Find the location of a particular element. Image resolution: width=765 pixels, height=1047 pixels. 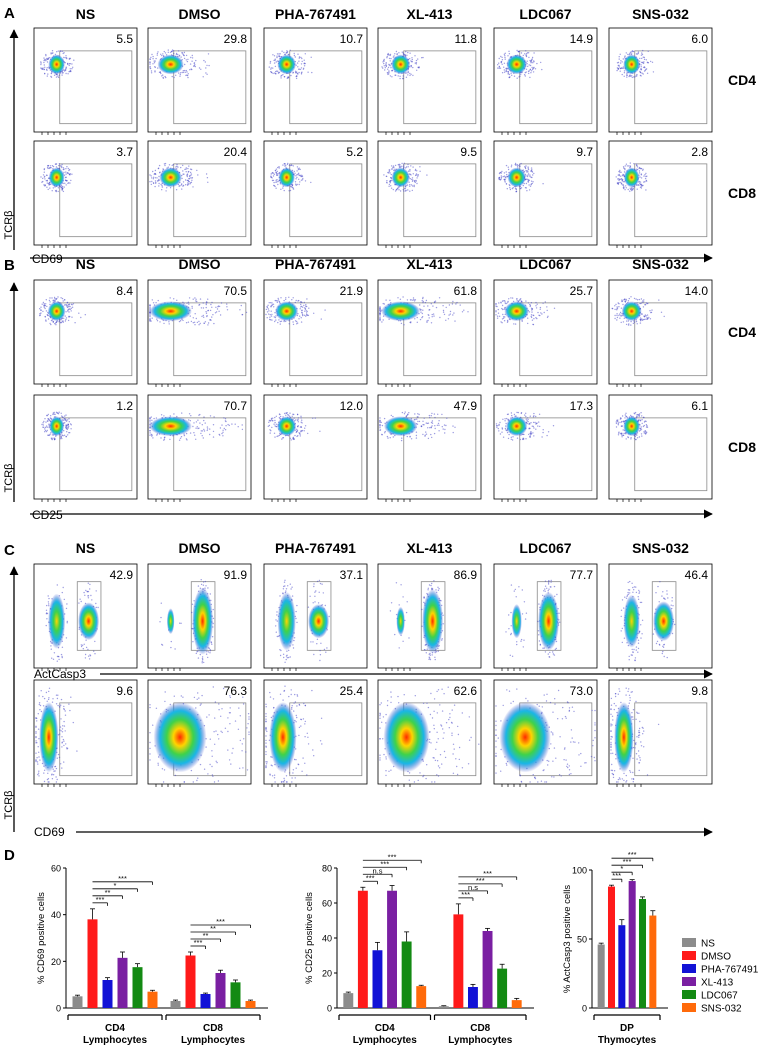

gate-box is located at coordinates (210, 339).